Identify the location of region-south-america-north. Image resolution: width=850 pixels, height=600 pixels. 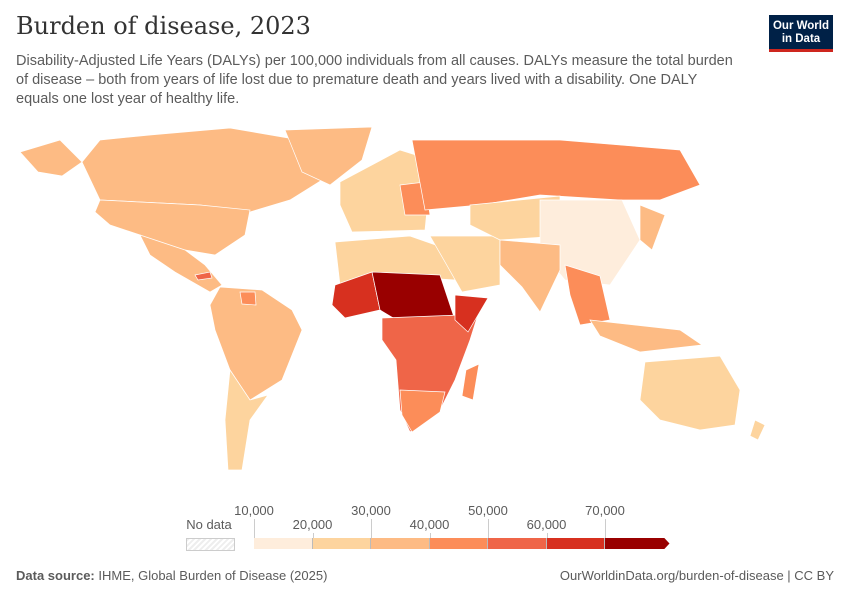
(256, 343).